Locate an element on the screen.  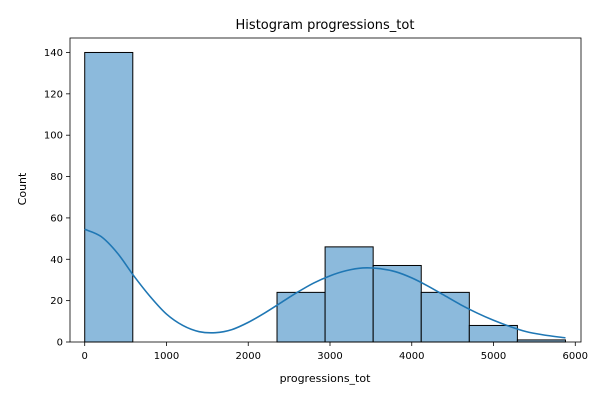
y-tick-label: 60 is located at coordinates (56, 218).